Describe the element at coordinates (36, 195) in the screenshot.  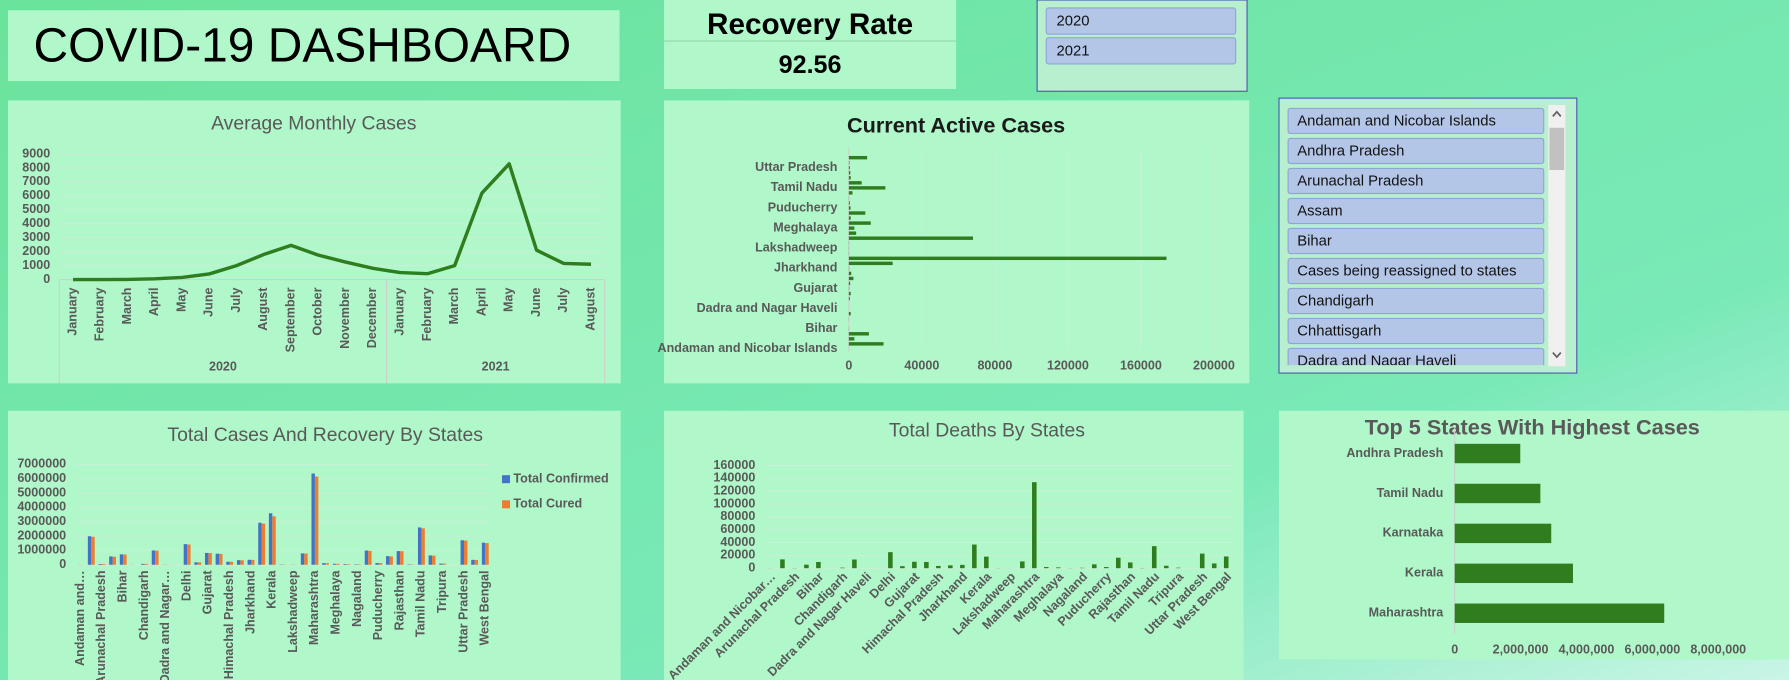
I see `y-tick-label: 6000` at that location.